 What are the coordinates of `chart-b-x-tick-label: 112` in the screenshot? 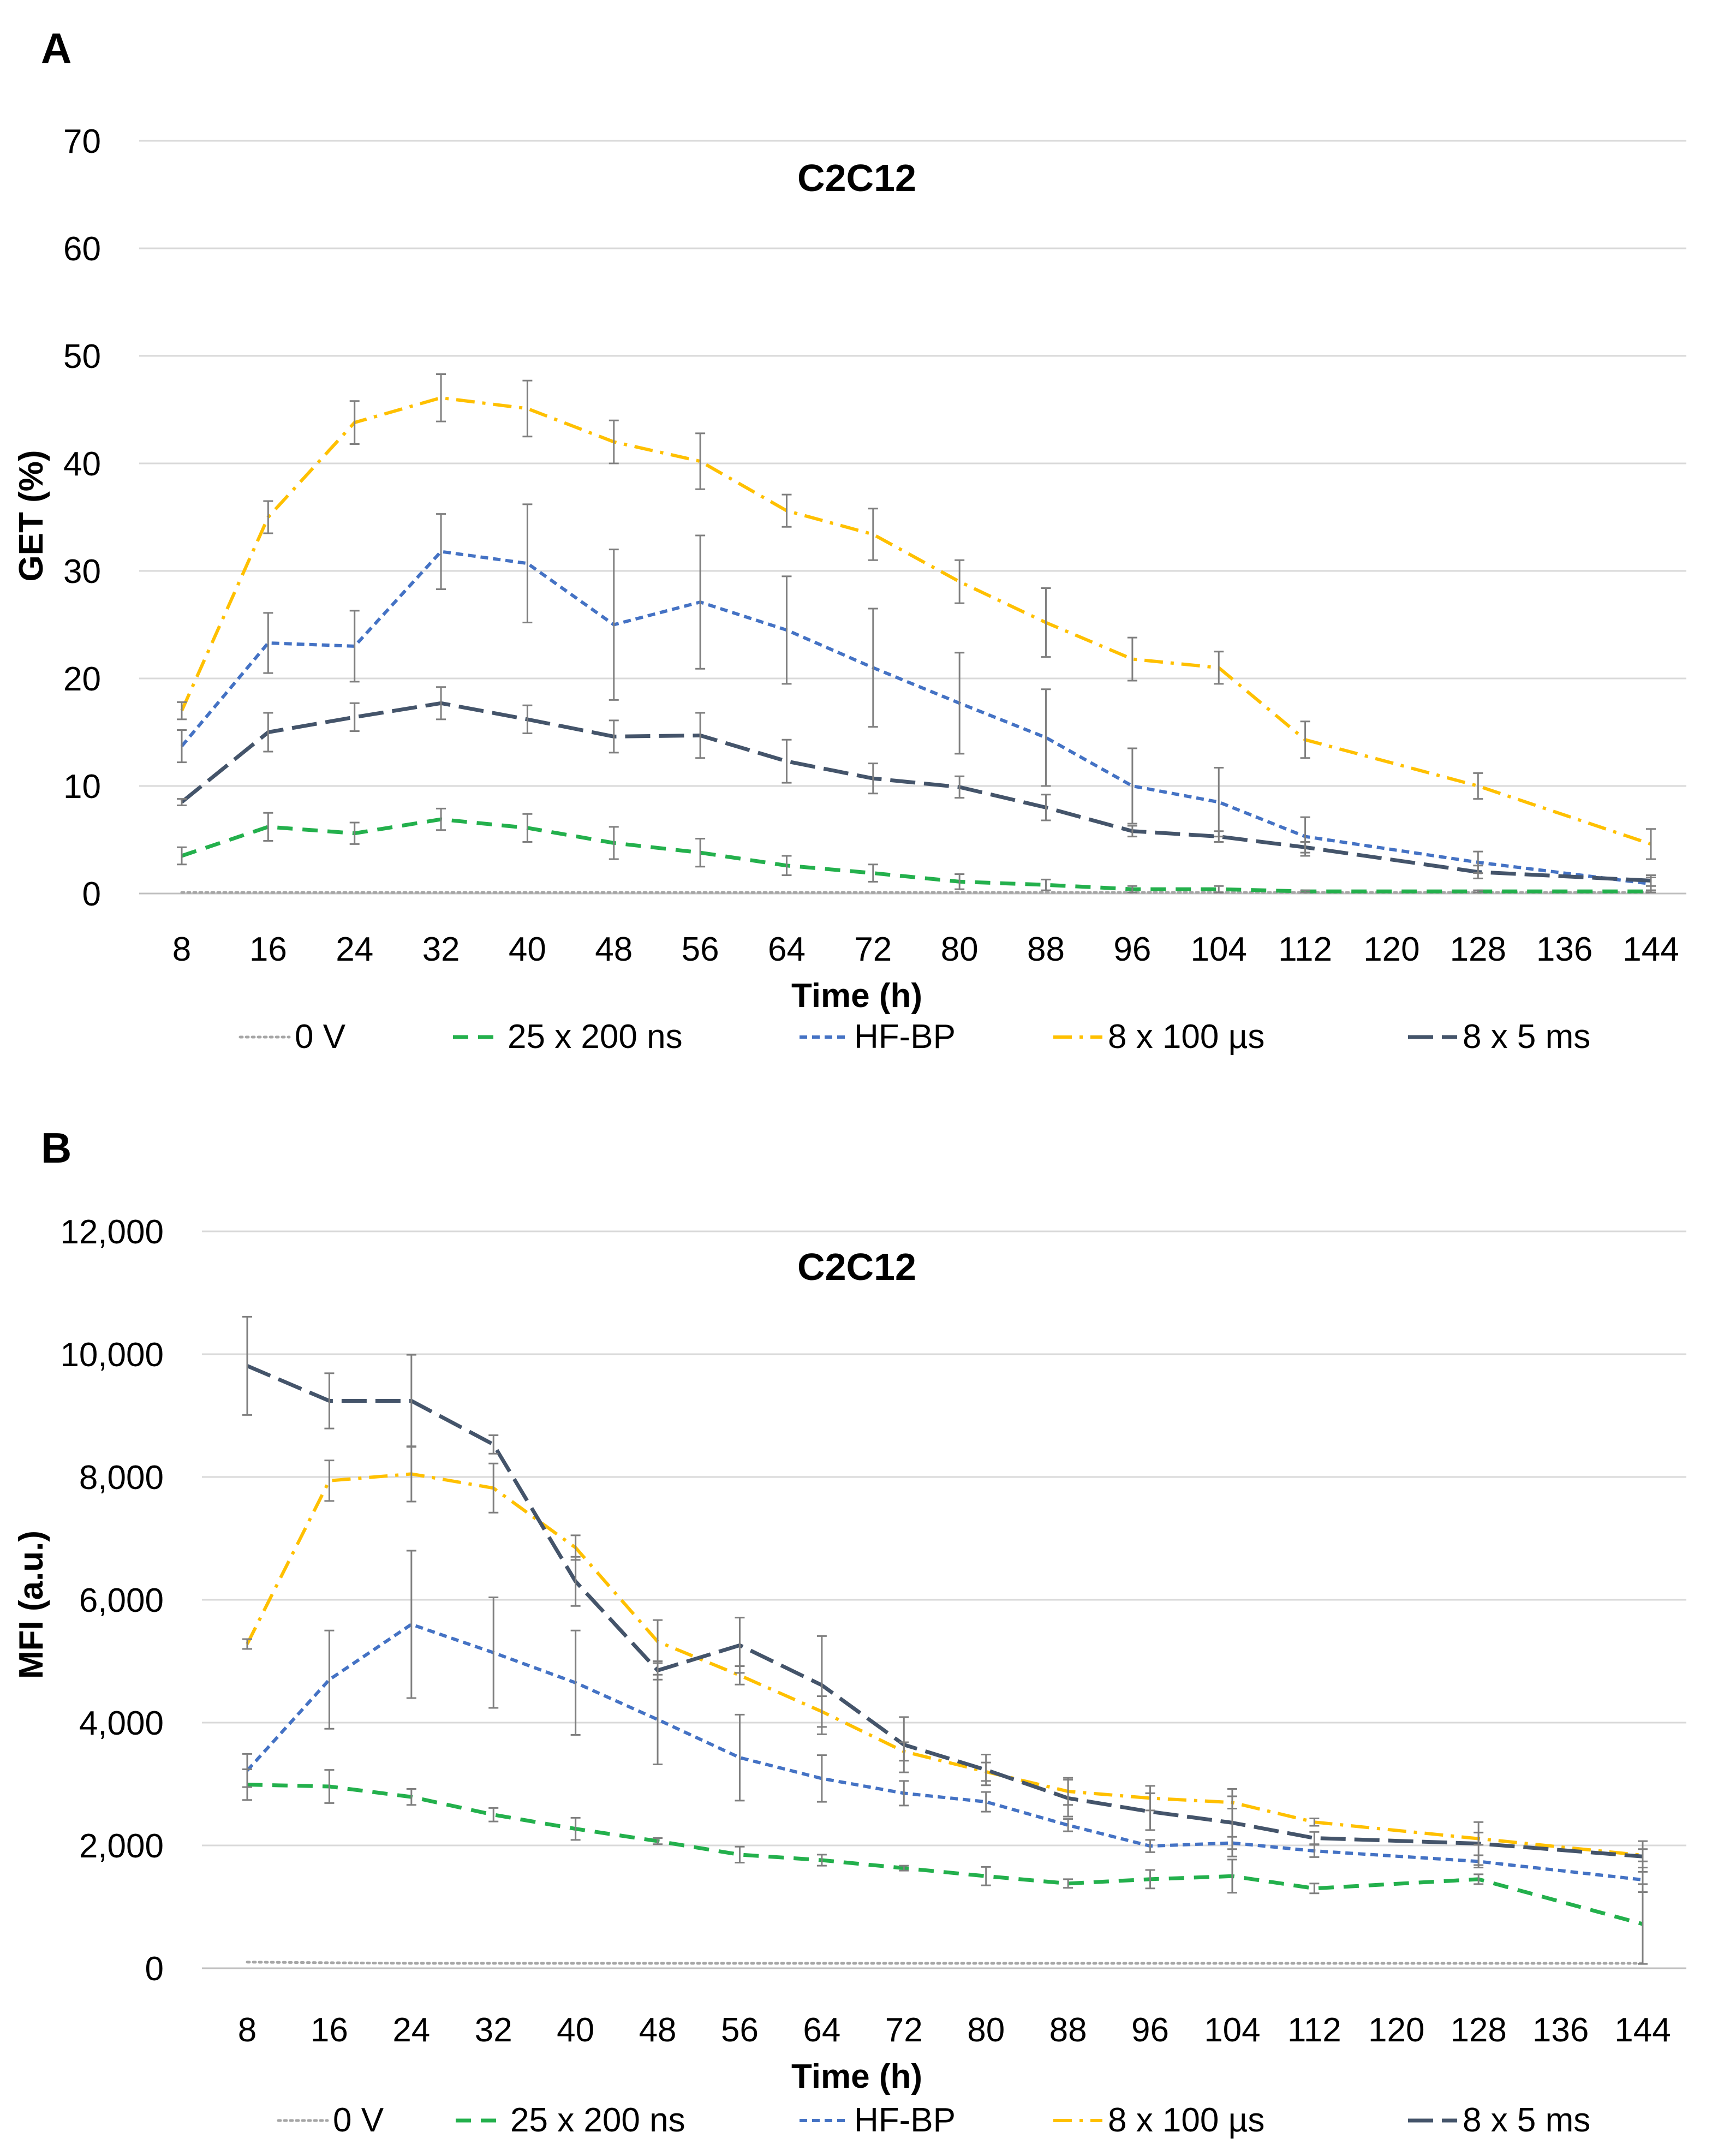 It's located at (1314, 2030).